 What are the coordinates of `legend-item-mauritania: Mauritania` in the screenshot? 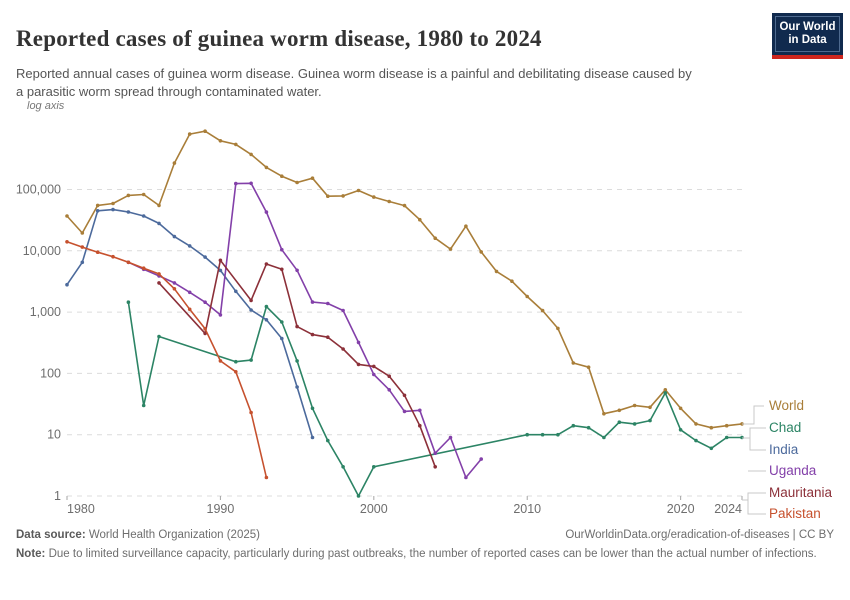 It's located at (801, 492).